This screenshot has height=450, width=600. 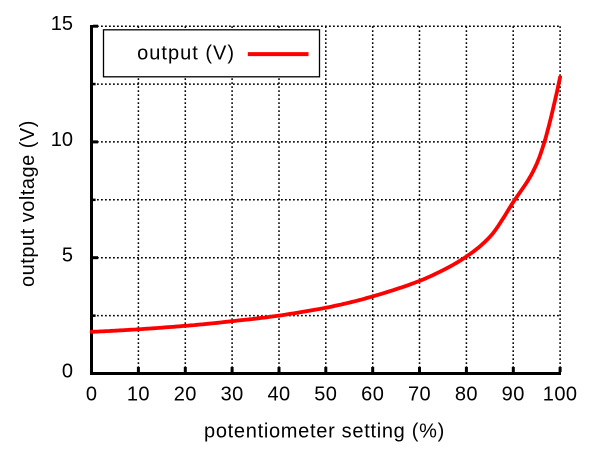 What do you see at coordinates (186, 54) in the screenshot?
I see `svg-text: output (V)` at bounding box center [186, 54].